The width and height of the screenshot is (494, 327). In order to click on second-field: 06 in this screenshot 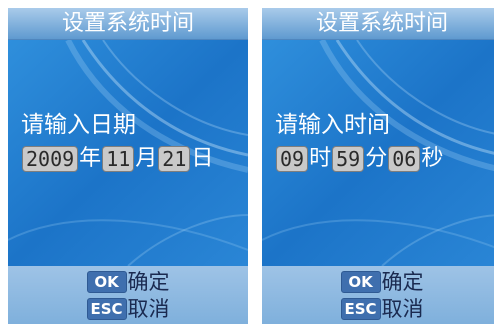, I will do `click(404, 159)`.